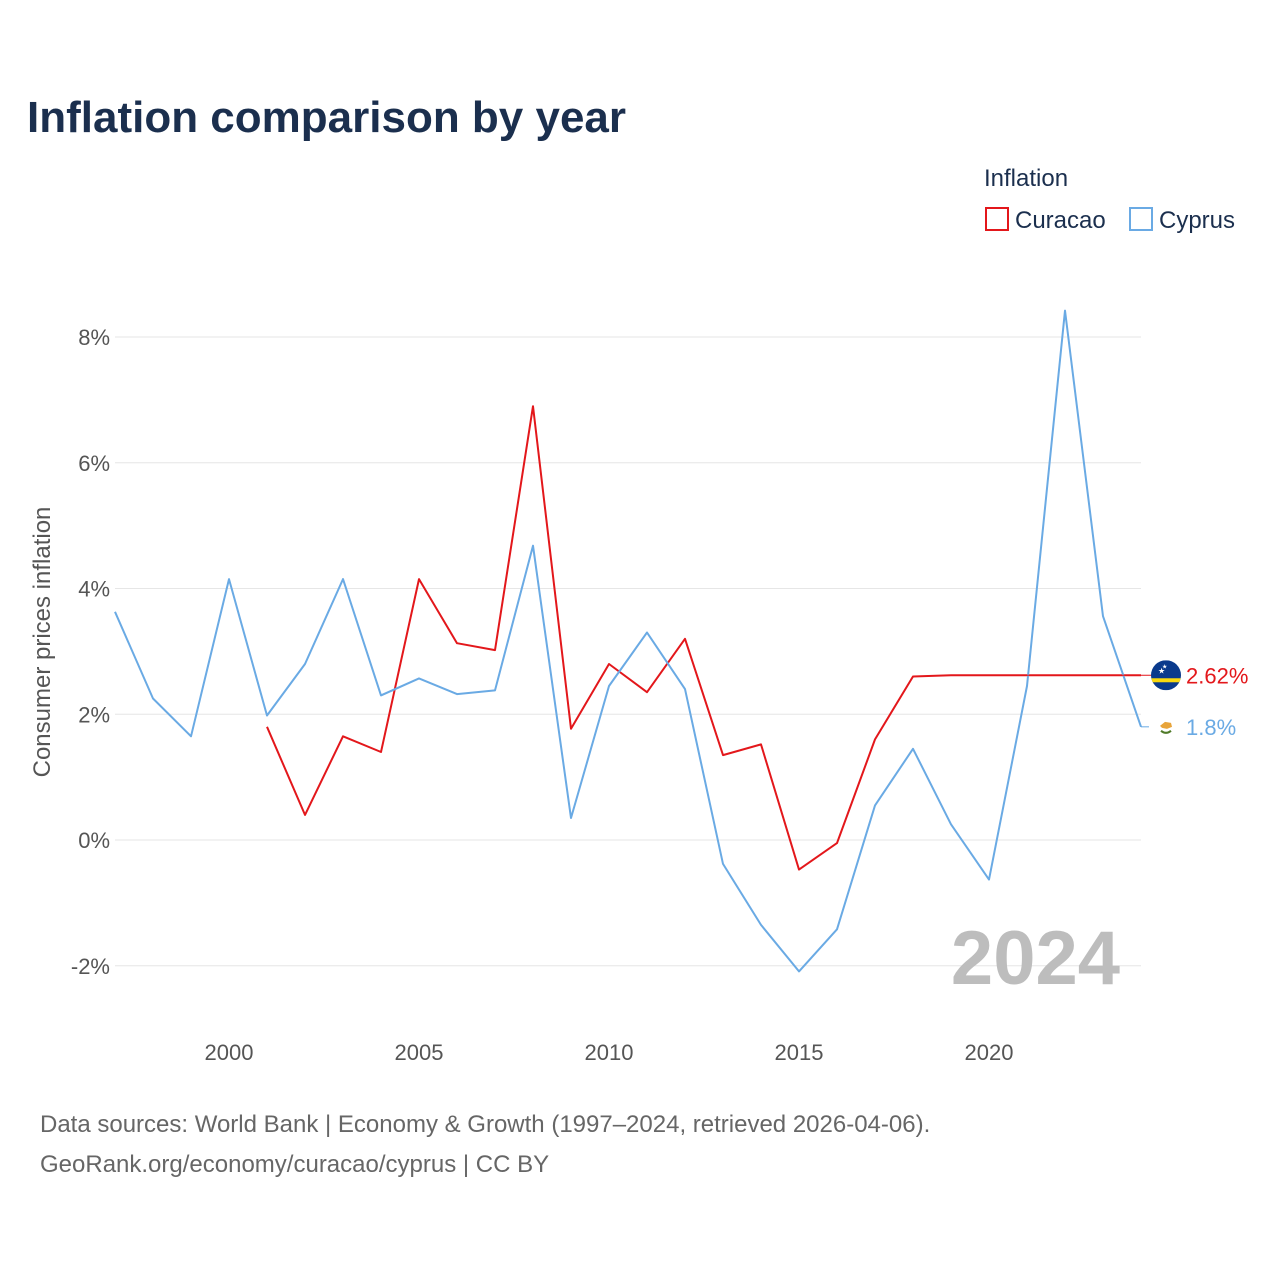  I want to click on x-tick-label: 2010, so click(609, 1052).